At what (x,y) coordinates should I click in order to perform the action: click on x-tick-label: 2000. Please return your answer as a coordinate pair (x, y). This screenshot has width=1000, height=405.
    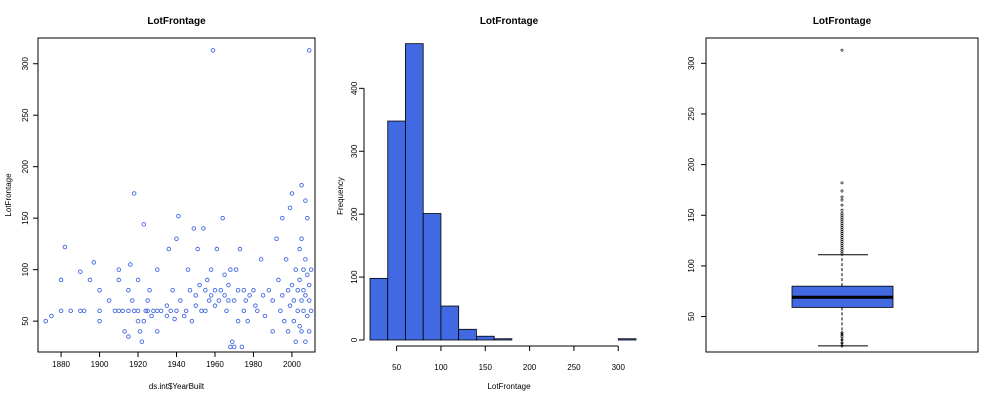
    Looking at the image, I should click on (292, 364).